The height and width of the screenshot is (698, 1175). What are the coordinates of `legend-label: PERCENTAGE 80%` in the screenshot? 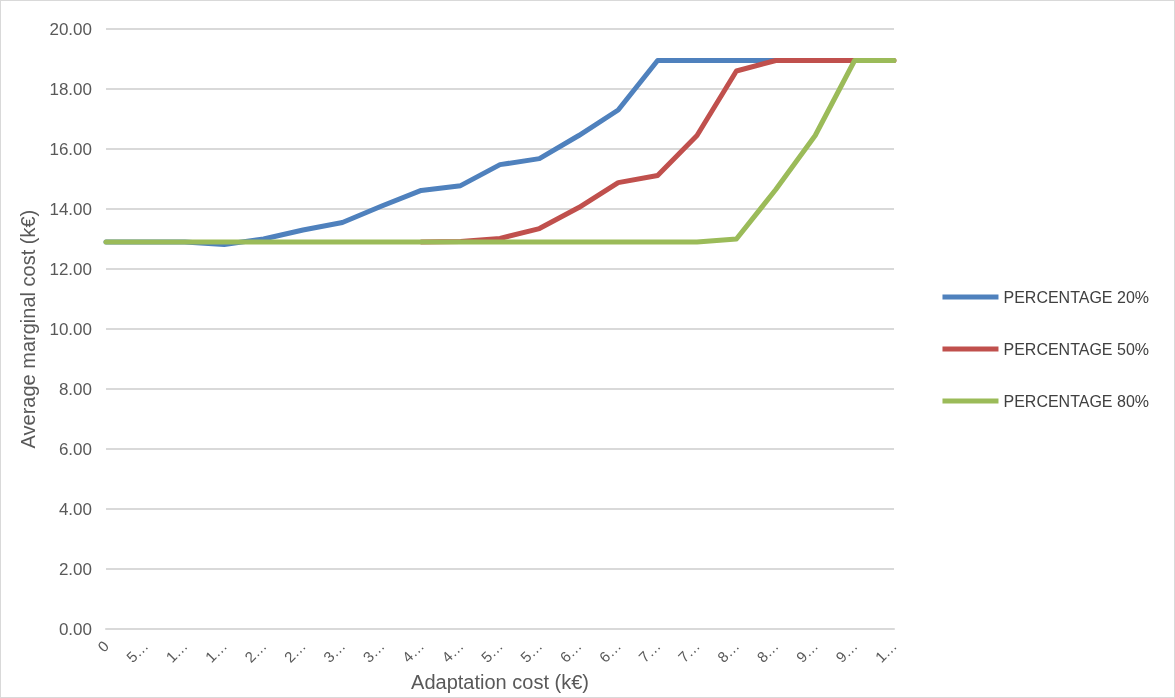 It's located at (1076, 401).